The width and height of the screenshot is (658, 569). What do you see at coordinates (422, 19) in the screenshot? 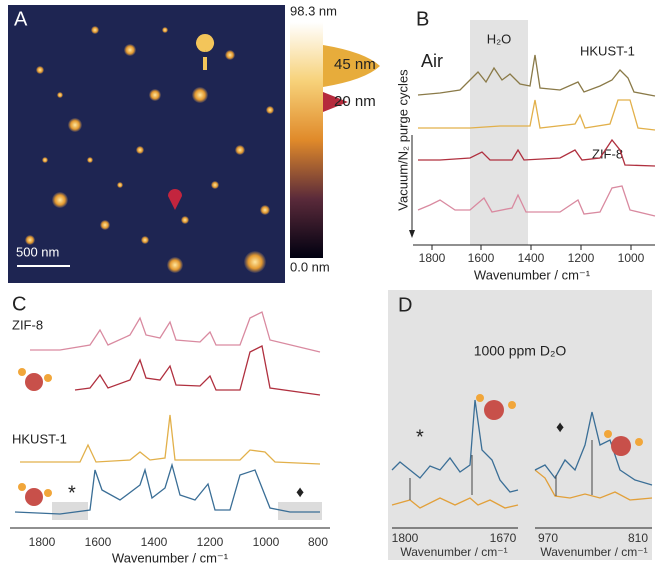
I see `panel-label: B` at bounding box center [422, 19].